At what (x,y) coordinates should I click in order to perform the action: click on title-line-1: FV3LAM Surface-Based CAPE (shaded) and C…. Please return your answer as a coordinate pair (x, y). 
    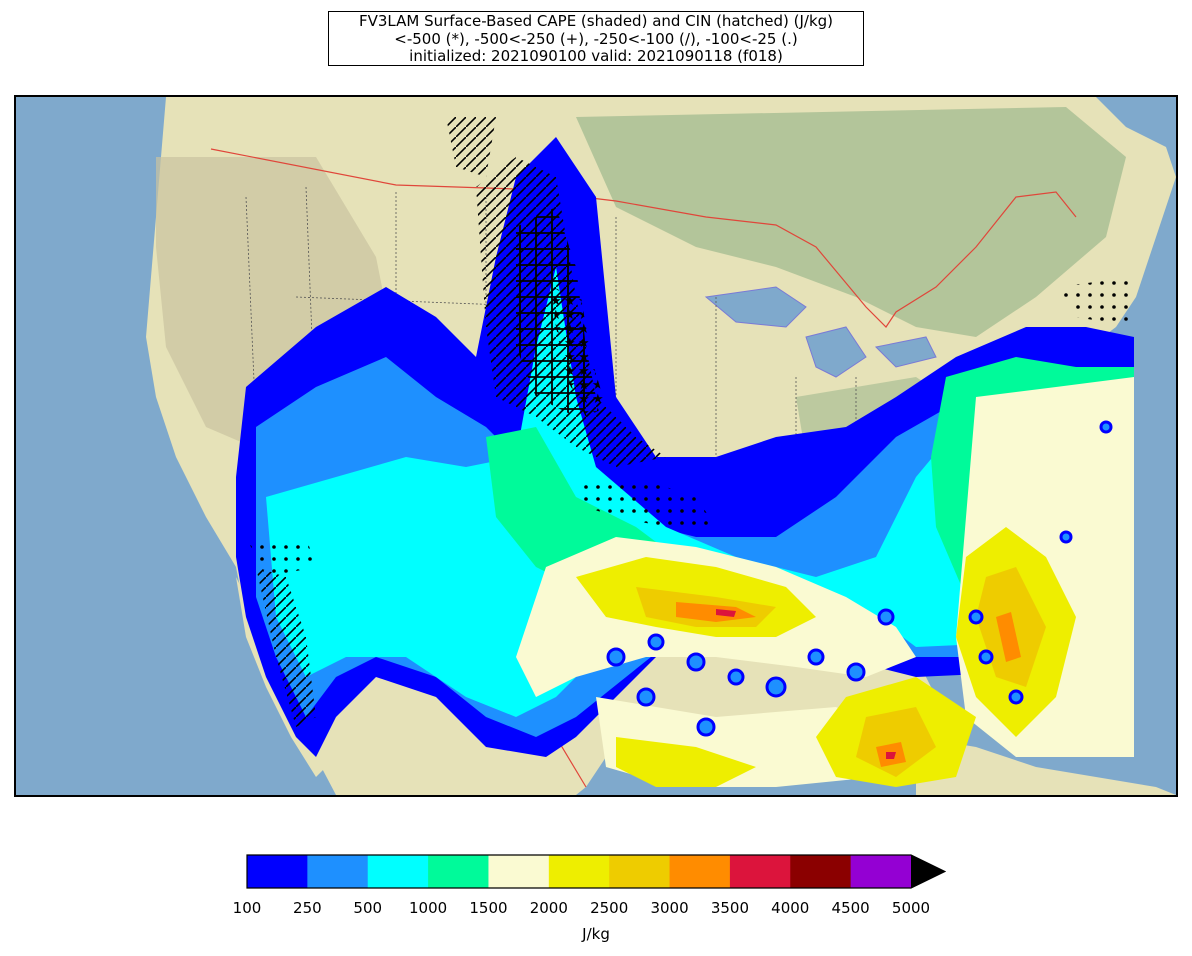
    Looking at the image, I should click on (596, 21).